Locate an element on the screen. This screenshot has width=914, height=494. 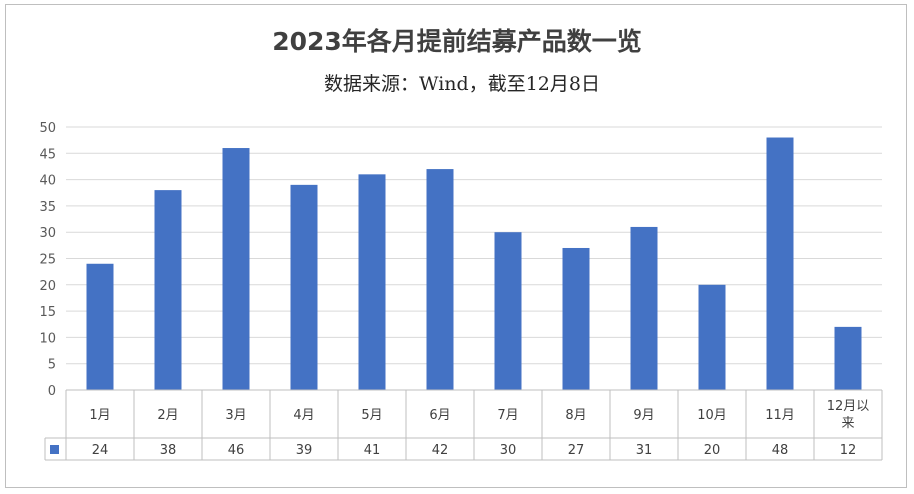
y-tick-label: 10 is located at coordinates (47, 338).